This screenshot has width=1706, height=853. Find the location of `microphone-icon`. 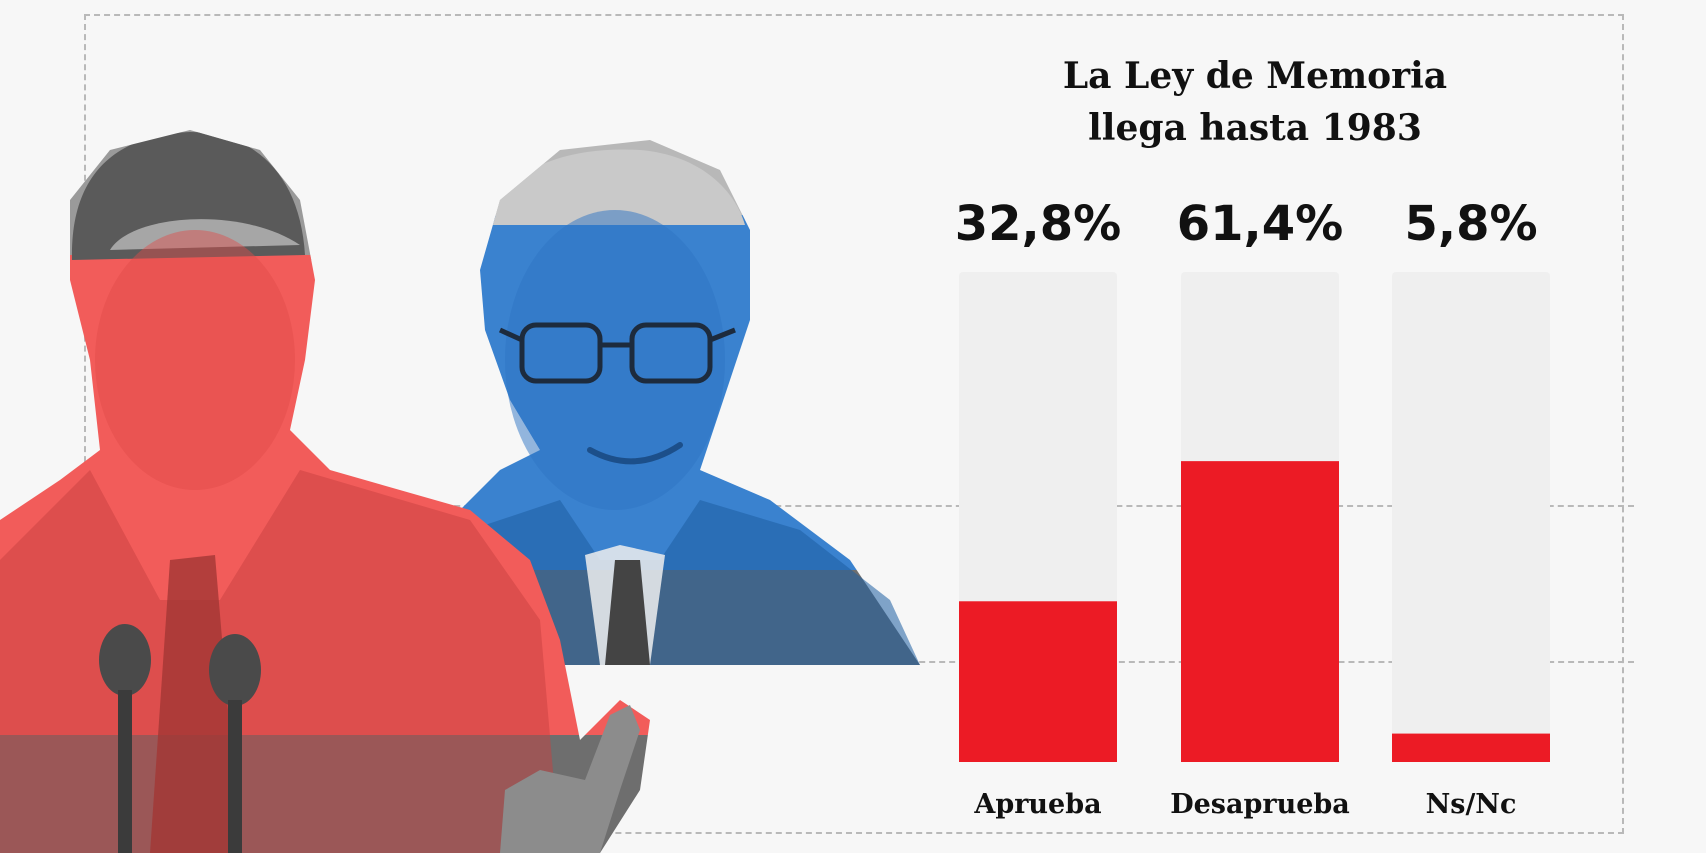

microphone-icon is located at coordinates (180, 738).